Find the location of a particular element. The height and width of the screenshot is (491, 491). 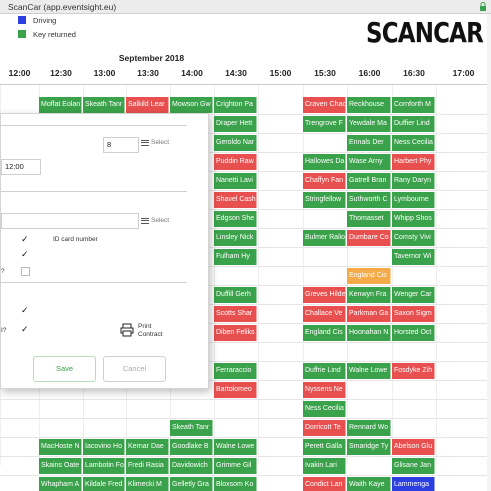

booking-block: Ferraraccio is located at coordinates (235, 371).